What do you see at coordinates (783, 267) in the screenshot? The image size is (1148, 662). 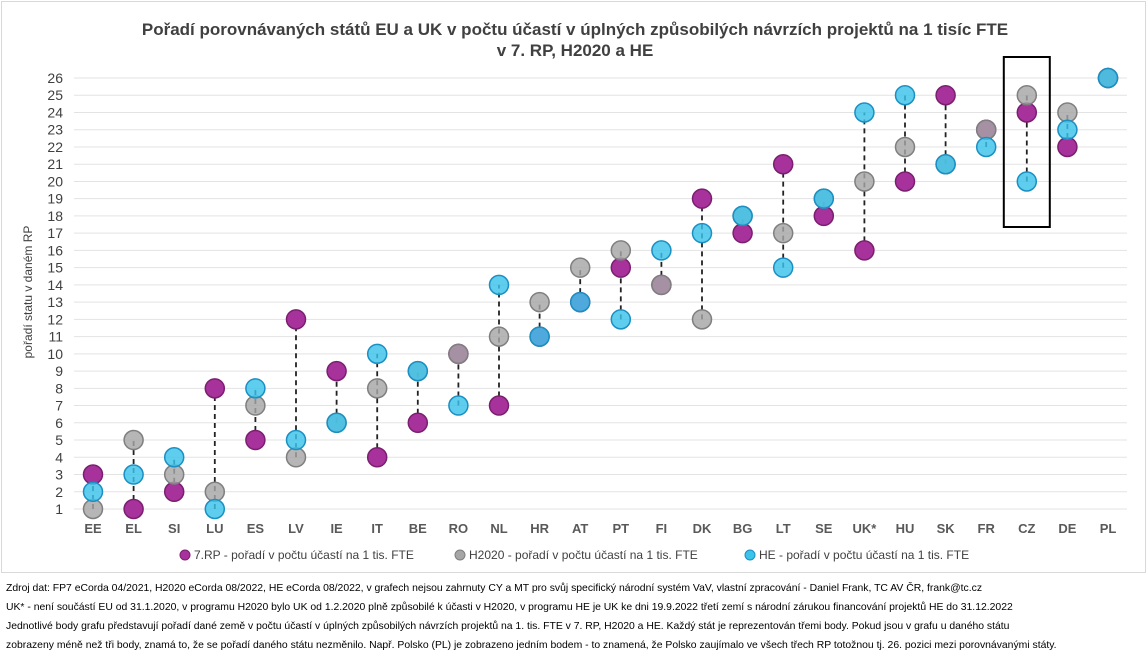 I see `point-he-lt` at bounding box center [783, 267].